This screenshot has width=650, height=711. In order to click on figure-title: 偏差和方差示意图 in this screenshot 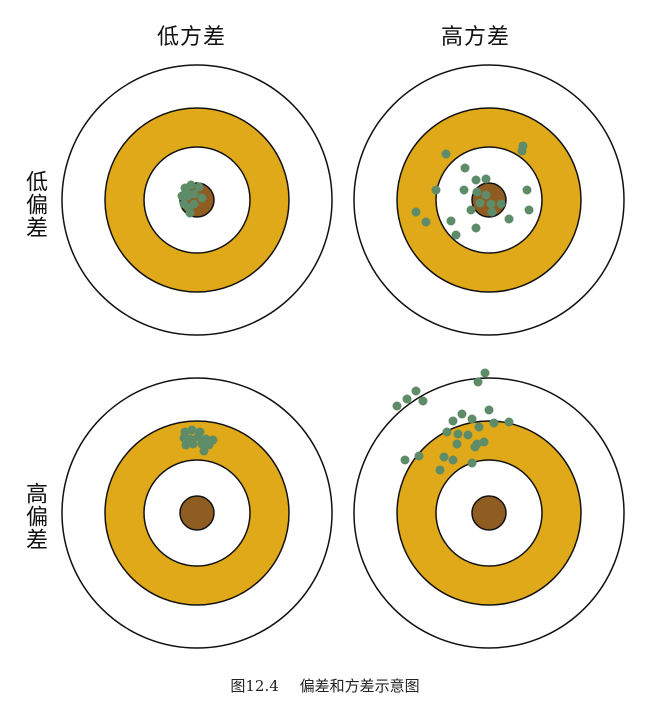, I will do `click(359, 686)`.